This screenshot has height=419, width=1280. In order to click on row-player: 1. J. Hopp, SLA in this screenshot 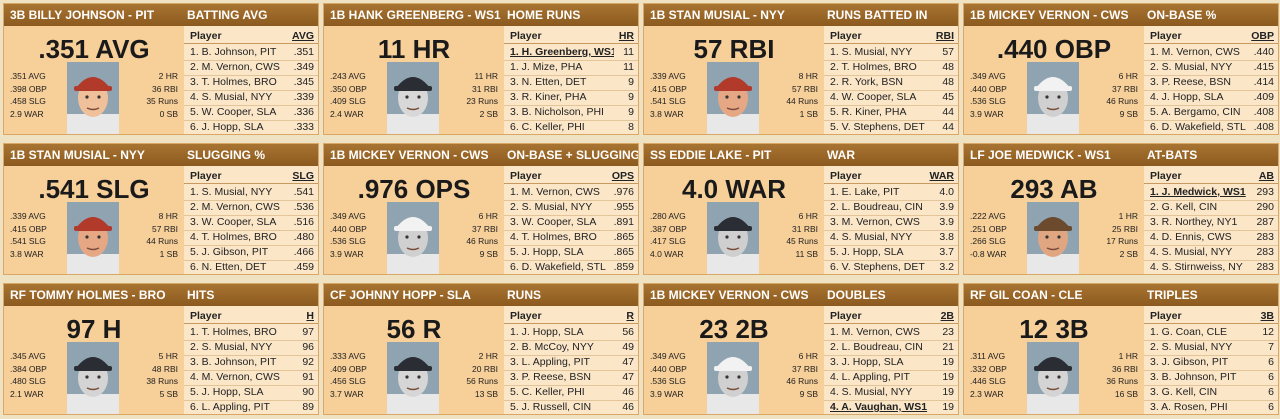, I will do `click(547, 332)`.